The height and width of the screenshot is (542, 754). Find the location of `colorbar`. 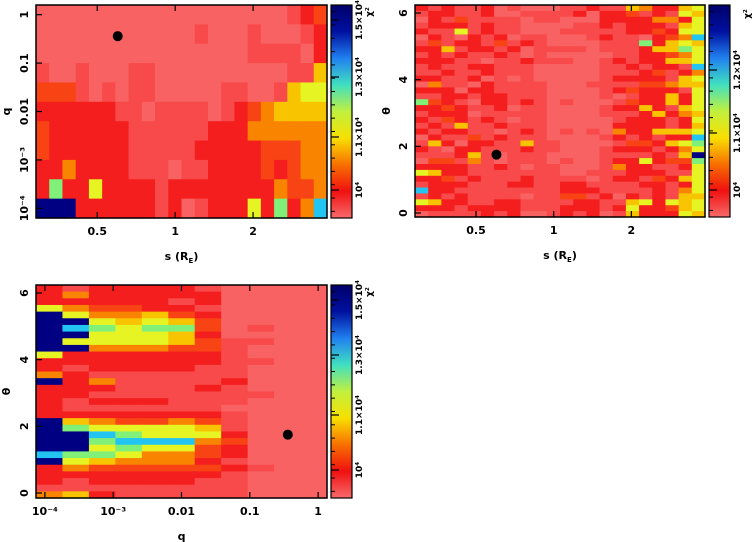

colorbar is located at coordinates (341, 111).